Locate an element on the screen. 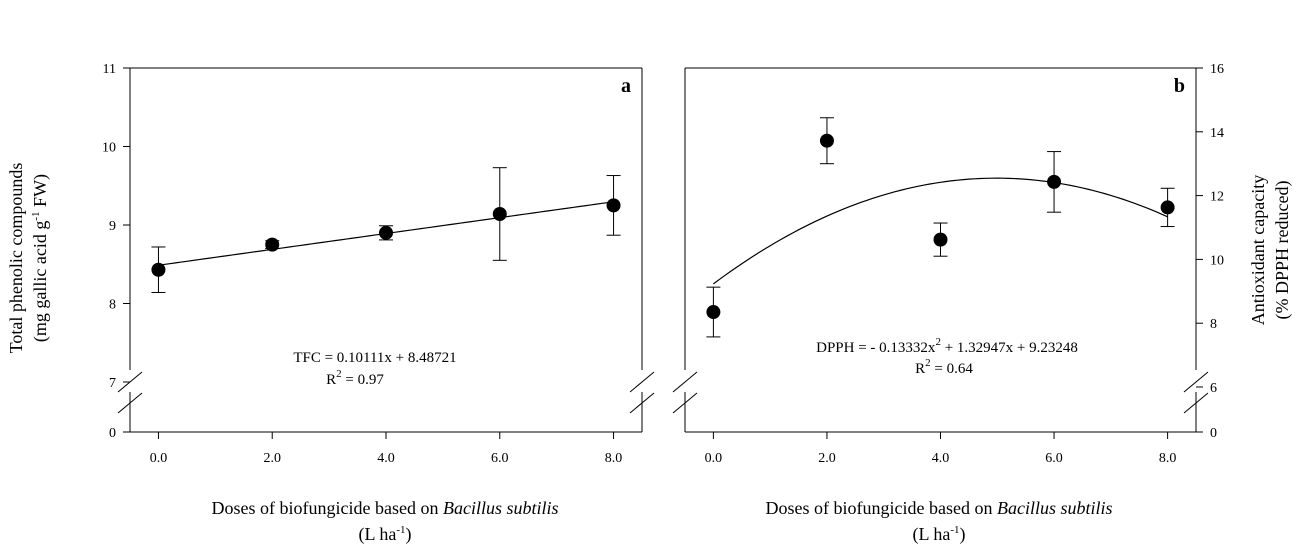 This screenshot has height=550, width=1297. y-tick-label: 14 is located at coordinates (1217, 133).